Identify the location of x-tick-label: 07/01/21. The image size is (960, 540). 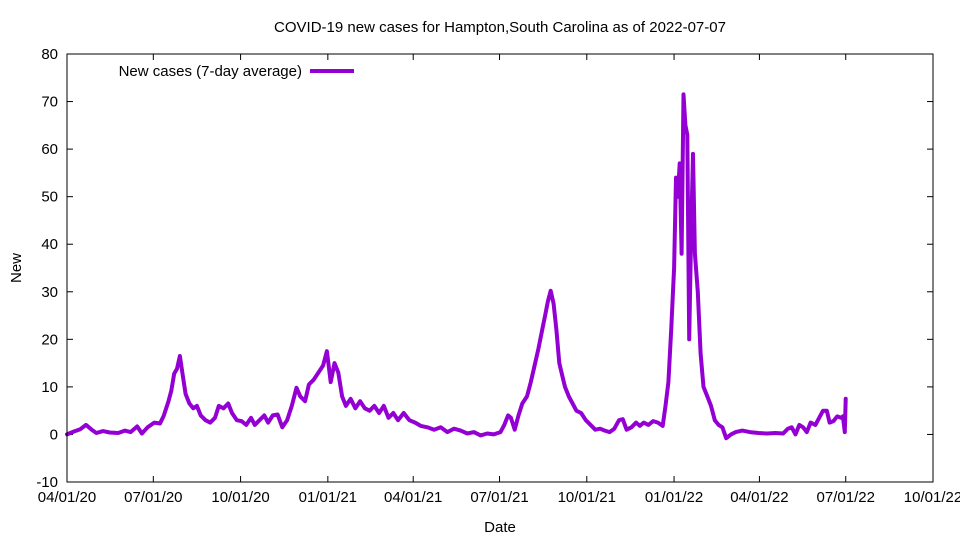
(499, 497).